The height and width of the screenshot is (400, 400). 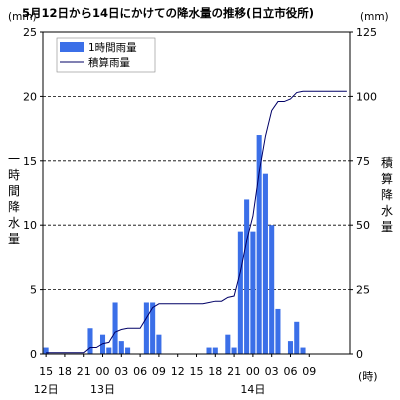 I want to click on date-labels: 12日 13日 14日, so click(x=150, y=389).